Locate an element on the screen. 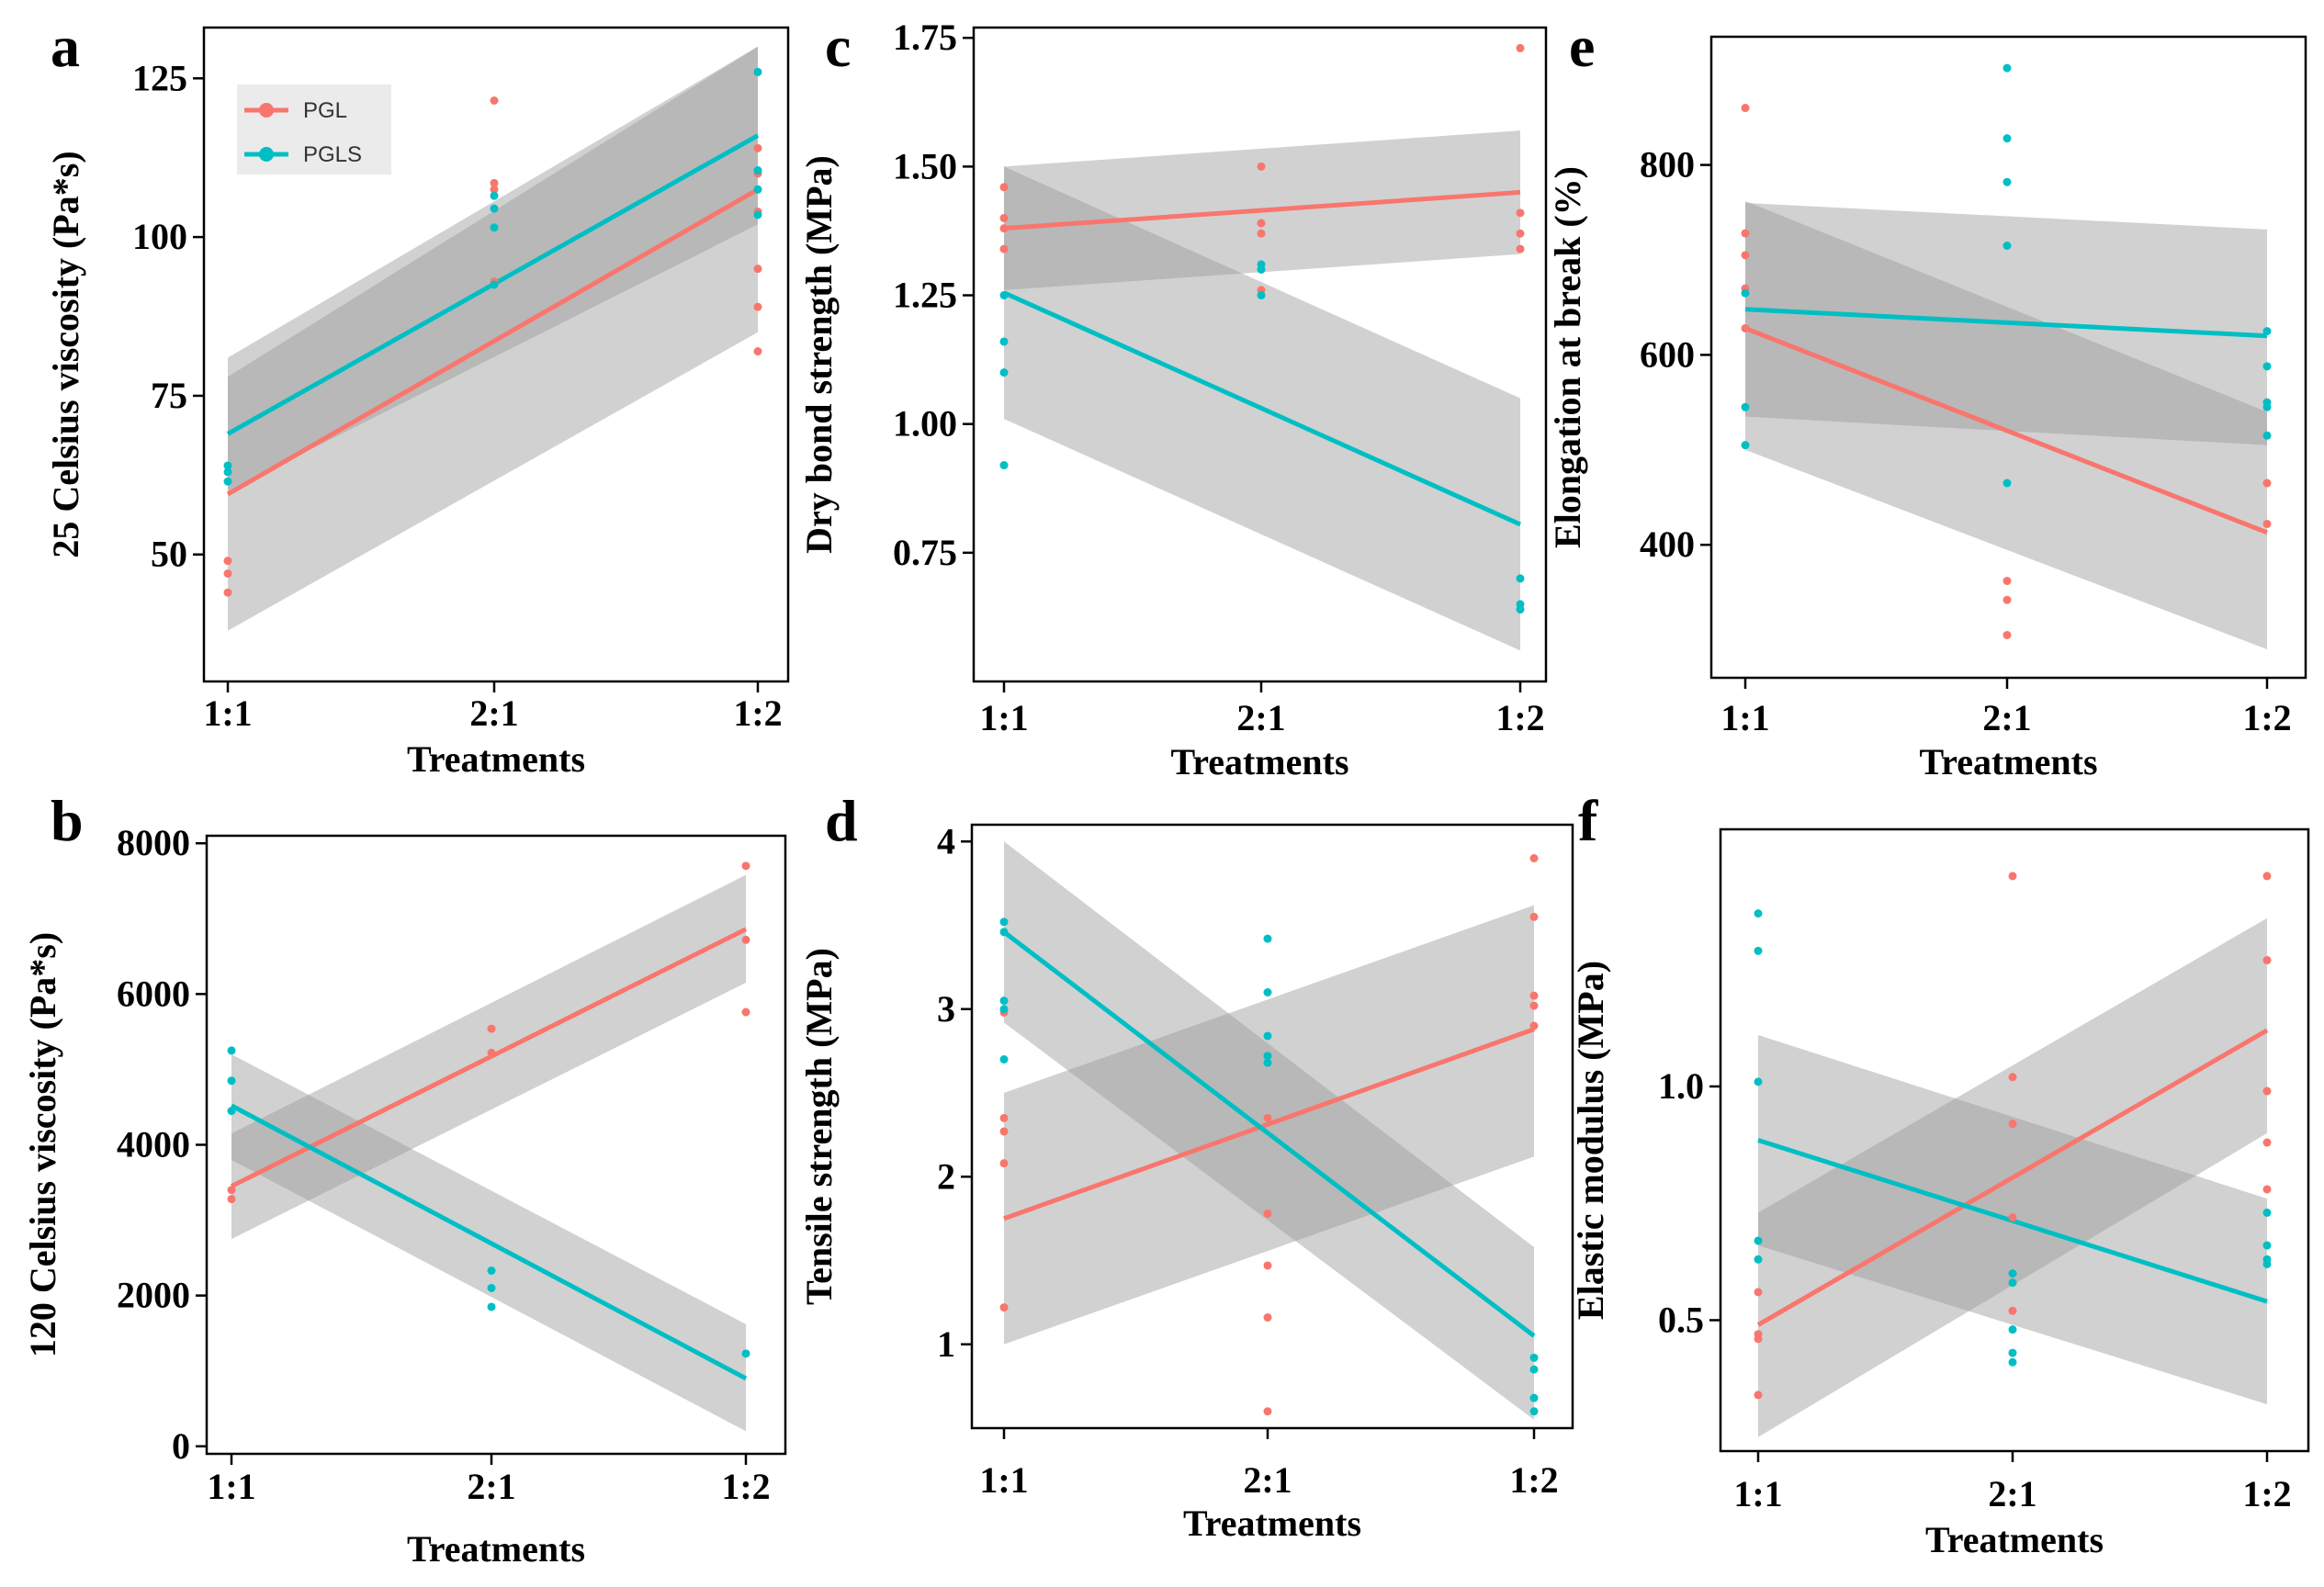 The image size is (2324, 1587). legend: PGL PGLS is located at coordinates (314, 129).